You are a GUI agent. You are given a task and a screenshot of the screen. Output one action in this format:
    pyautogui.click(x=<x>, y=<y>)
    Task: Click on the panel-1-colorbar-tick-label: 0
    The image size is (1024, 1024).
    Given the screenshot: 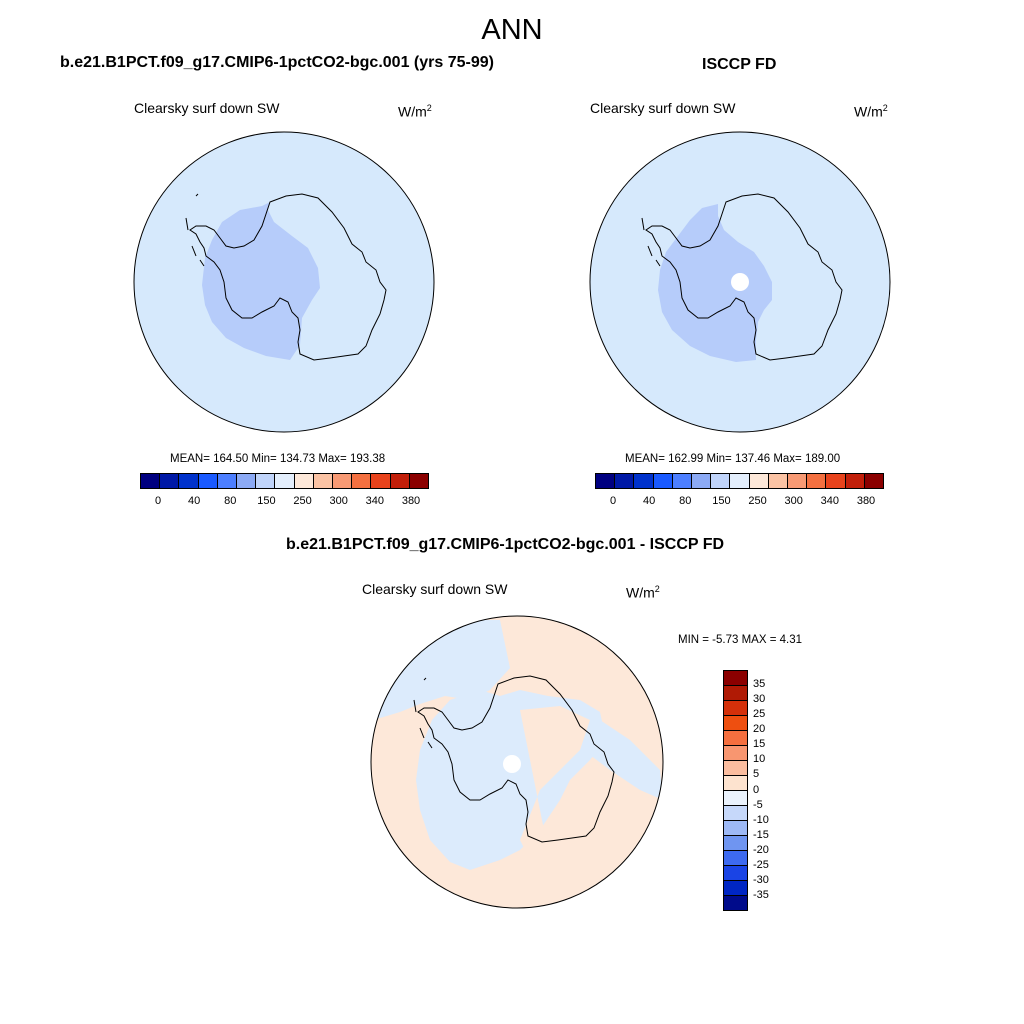 What is the action you would take?
    pyautogui.click(x=158, y=501)
    